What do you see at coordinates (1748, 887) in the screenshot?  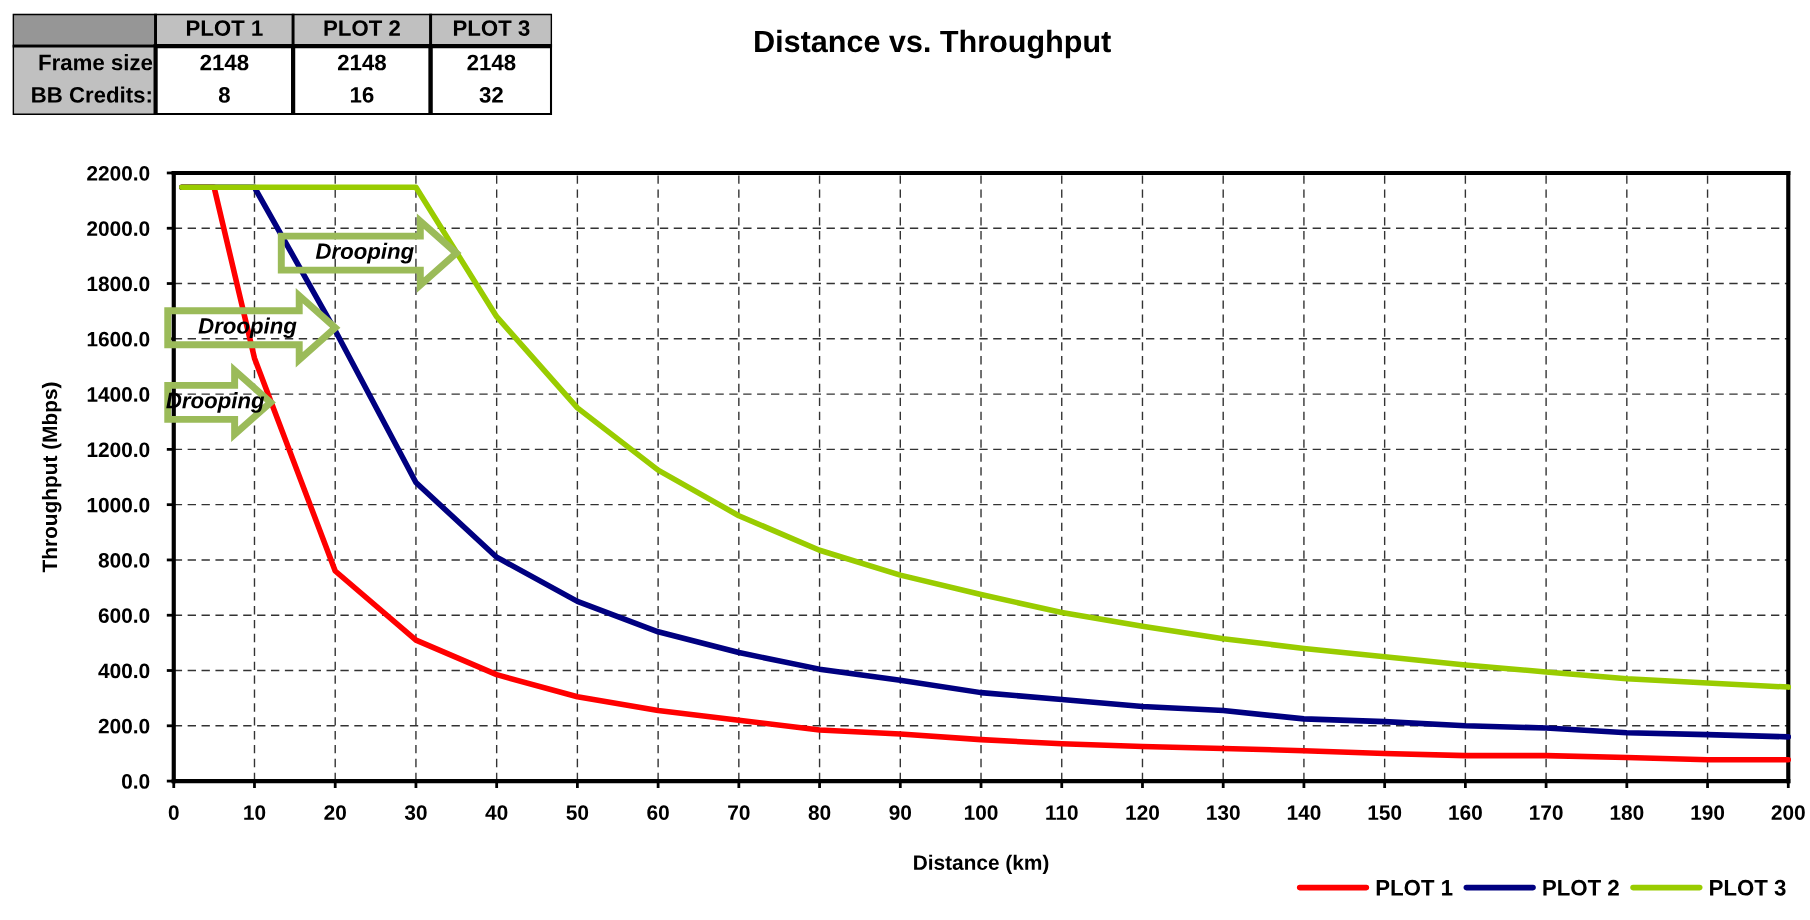 I see `legend-label: PLOT 3` at bounding box center [1748, 887].